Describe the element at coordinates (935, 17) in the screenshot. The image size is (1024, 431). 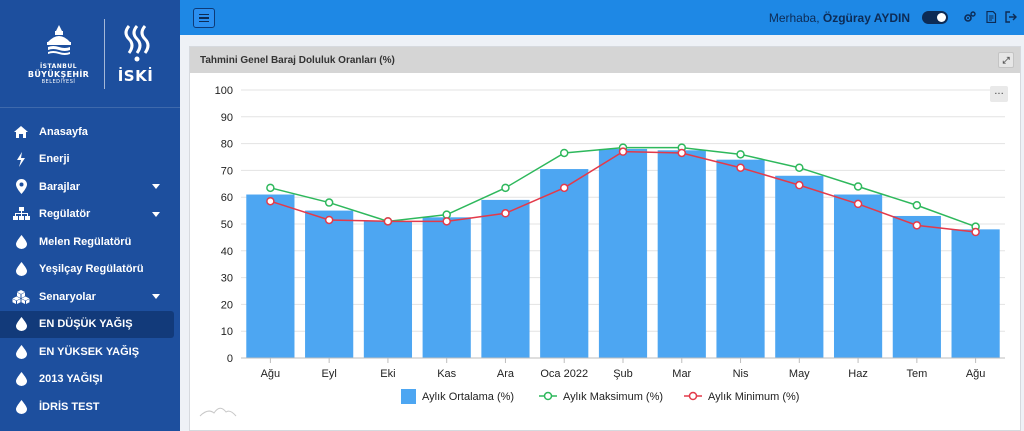
I see `theme-toggle-switch` at that location.